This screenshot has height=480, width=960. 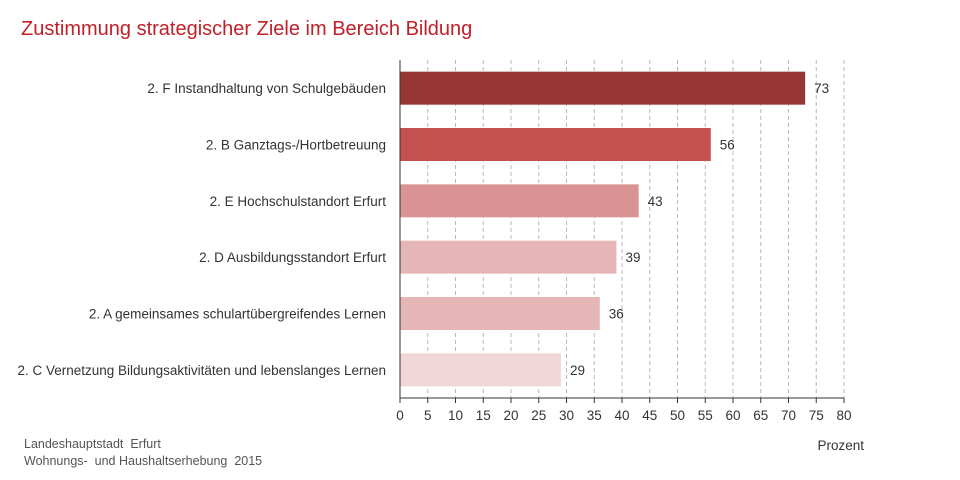 What do you see at coordinates (296, 145) in the screenshot?
I see `category-label: 2. B Ganztags-/Hortbetreuung` at bounding box center [296, 145].